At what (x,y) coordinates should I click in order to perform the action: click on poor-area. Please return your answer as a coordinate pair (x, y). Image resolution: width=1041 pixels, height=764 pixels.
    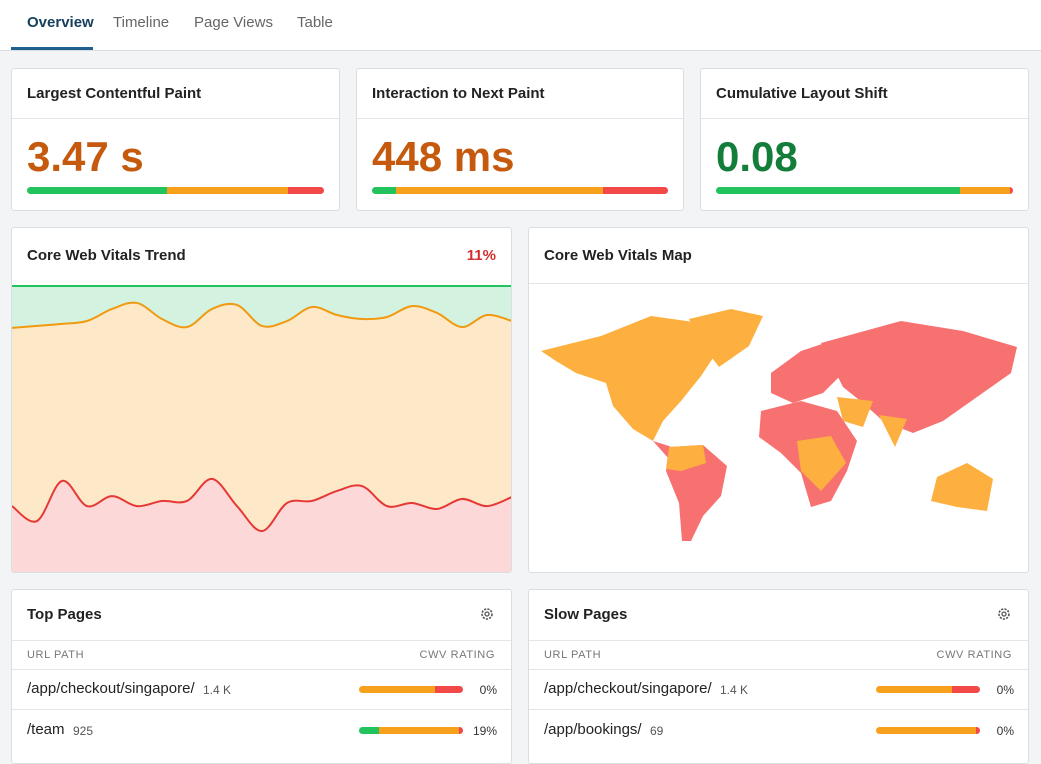
    Looking at the image, I should click on (261, 525).